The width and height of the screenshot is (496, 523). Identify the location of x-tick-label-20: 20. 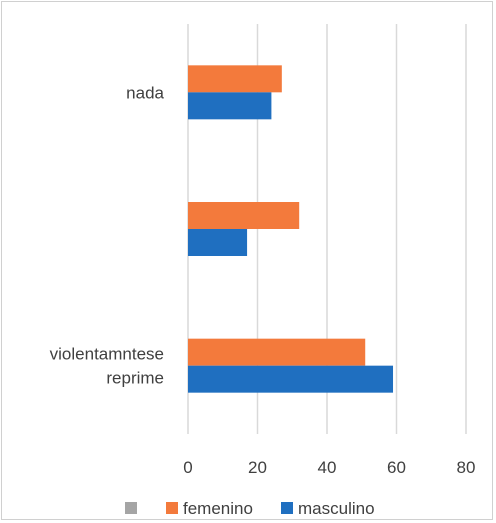
(257, 467).